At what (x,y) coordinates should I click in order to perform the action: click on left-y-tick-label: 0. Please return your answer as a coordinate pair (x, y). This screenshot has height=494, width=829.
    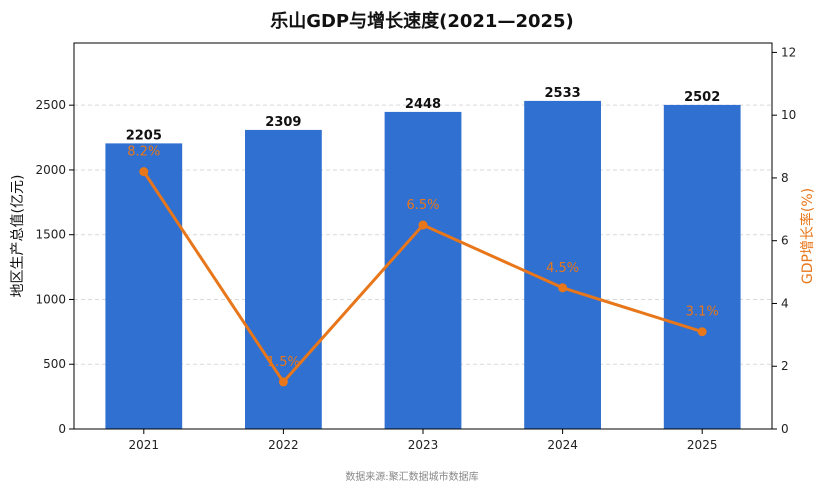
    Looking at the image, I should click on (62, 429).